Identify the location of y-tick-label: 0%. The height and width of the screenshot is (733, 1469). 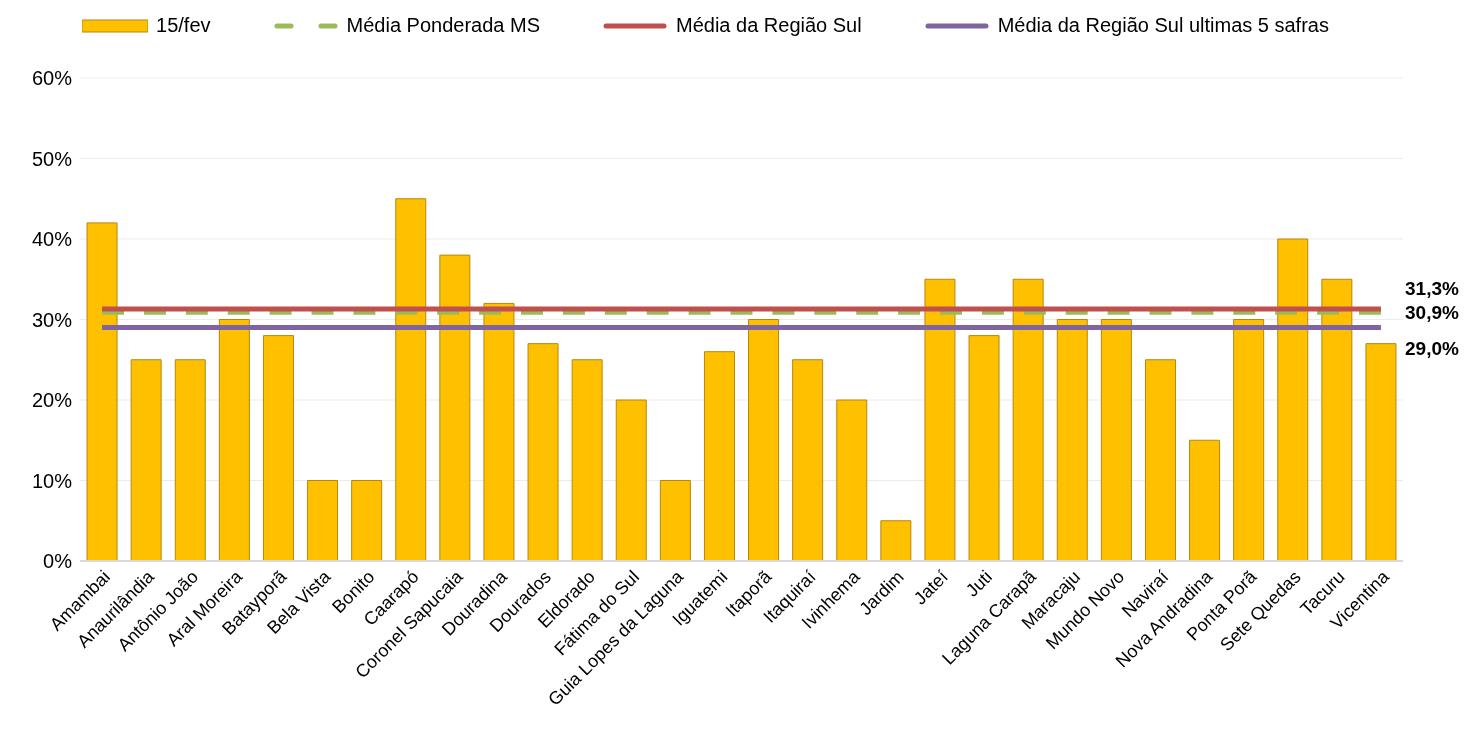
(58, 561).